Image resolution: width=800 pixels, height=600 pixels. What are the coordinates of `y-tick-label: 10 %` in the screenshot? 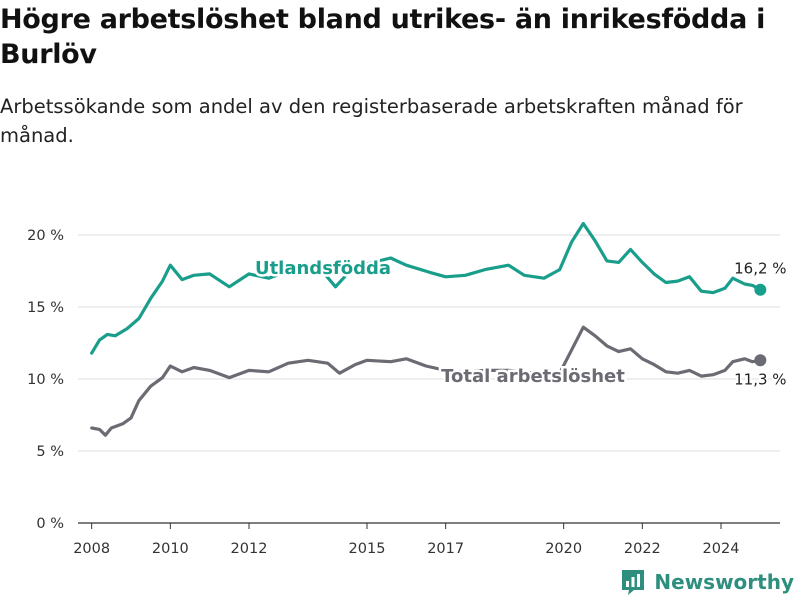 It's located at (45, 380).